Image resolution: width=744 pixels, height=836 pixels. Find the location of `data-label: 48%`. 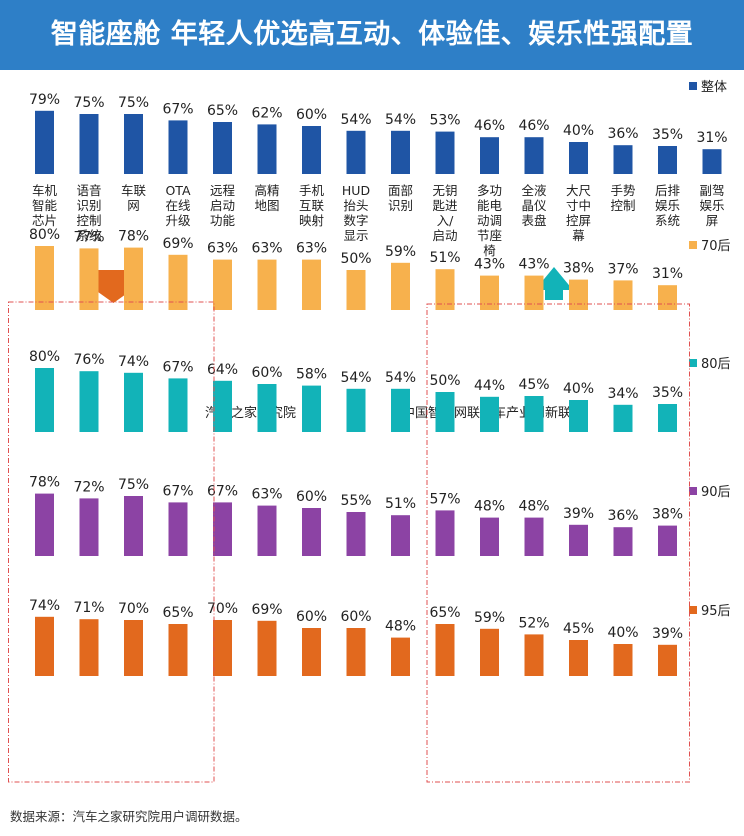

data-label: 48% is located at coordinates (489, 507).